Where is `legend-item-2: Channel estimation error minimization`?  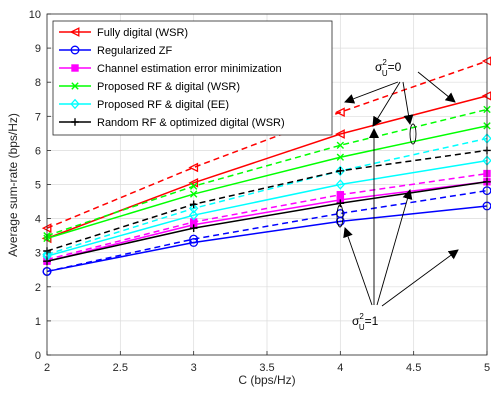
legend-item-2: Channel estimation error minimization is located at coordinates (170, 69).